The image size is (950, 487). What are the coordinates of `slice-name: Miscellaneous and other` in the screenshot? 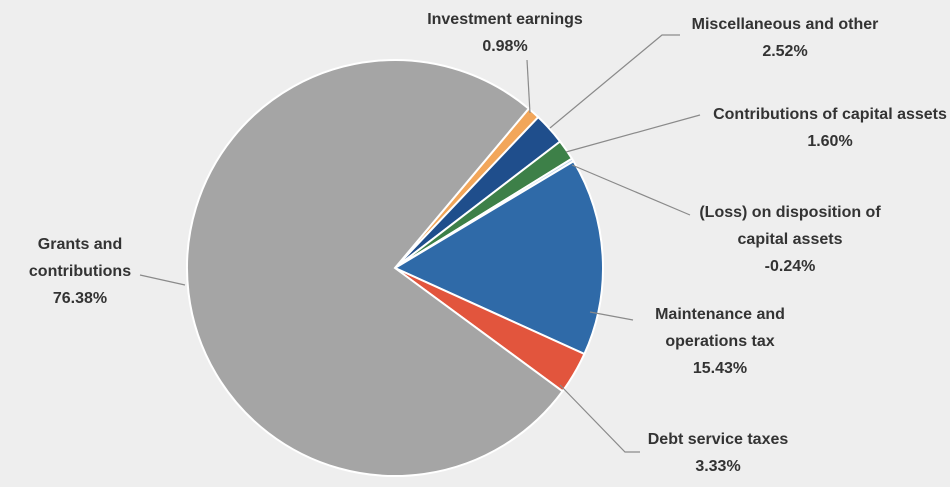 It's located at (785, 24).